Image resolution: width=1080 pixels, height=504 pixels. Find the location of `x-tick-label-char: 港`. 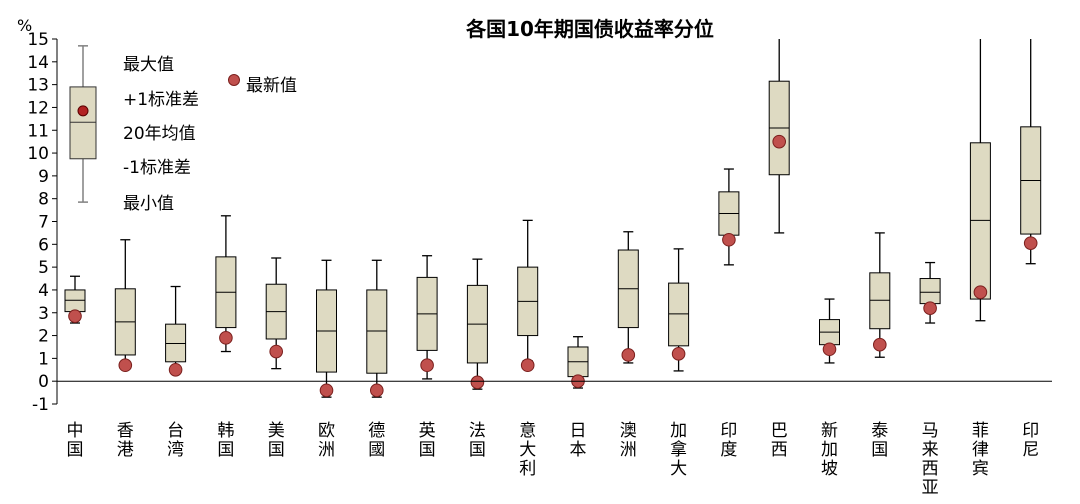

x-tick-label-char: 港 is located at coordinates (125, 450).